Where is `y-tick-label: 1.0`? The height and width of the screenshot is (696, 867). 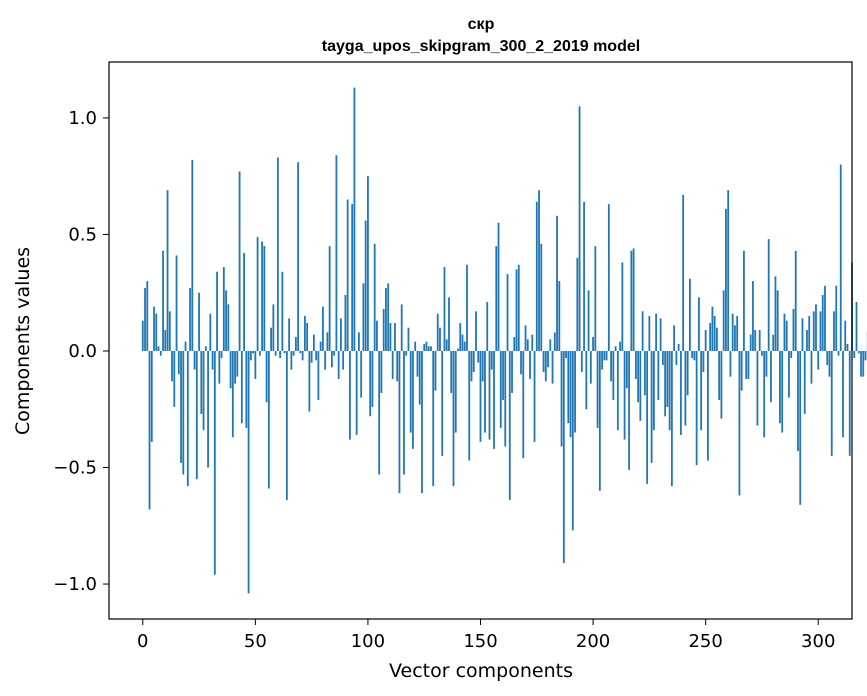
y-tick-label: 1.0 is located at coordinates (82, 118).